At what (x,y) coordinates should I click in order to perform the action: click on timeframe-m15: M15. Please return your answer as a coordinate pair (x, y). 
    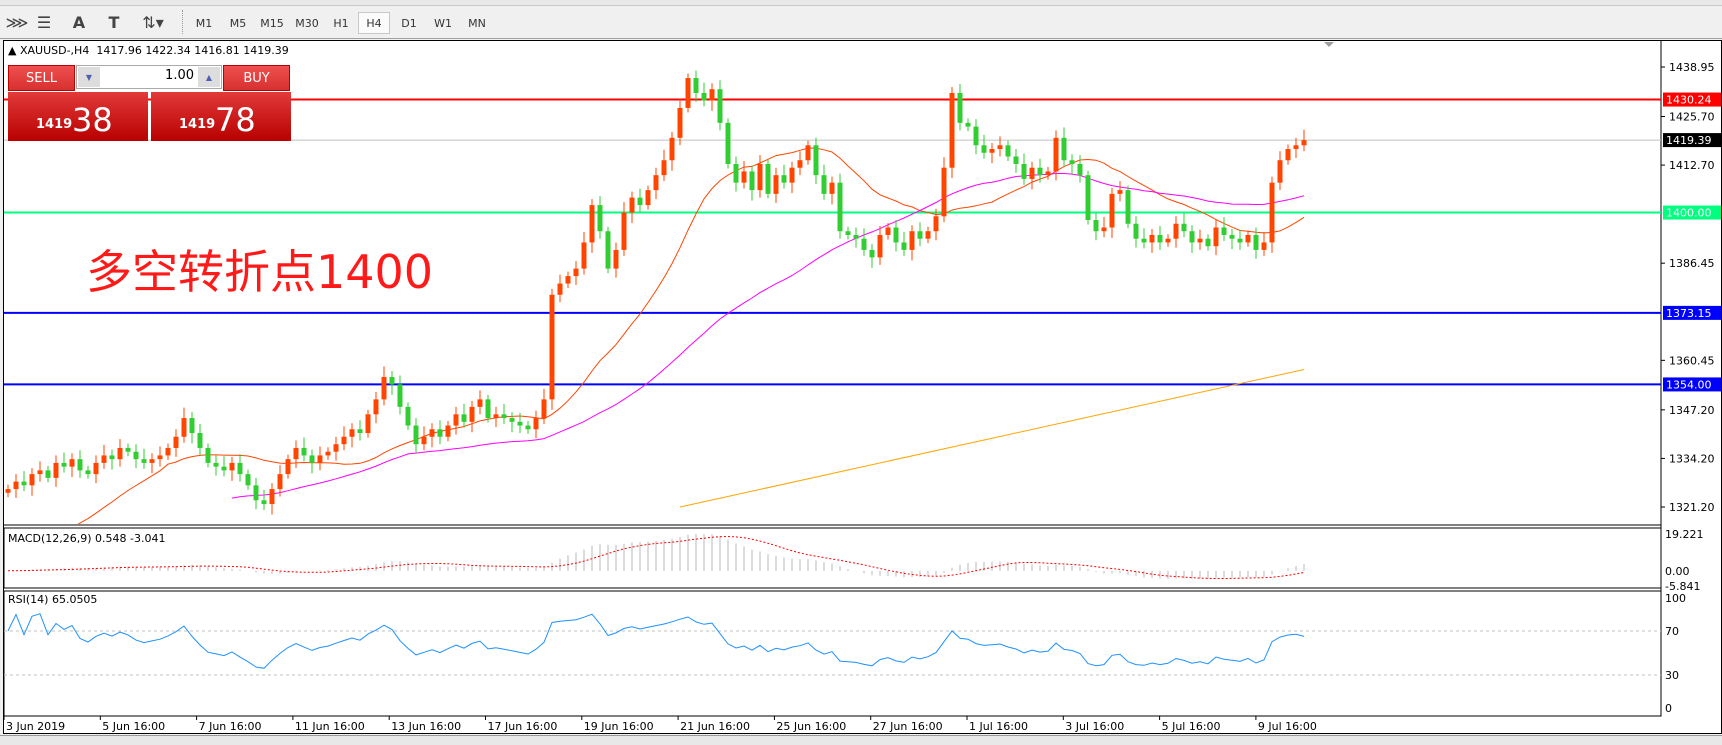
    Looking at the image, I should click on (272, 23).